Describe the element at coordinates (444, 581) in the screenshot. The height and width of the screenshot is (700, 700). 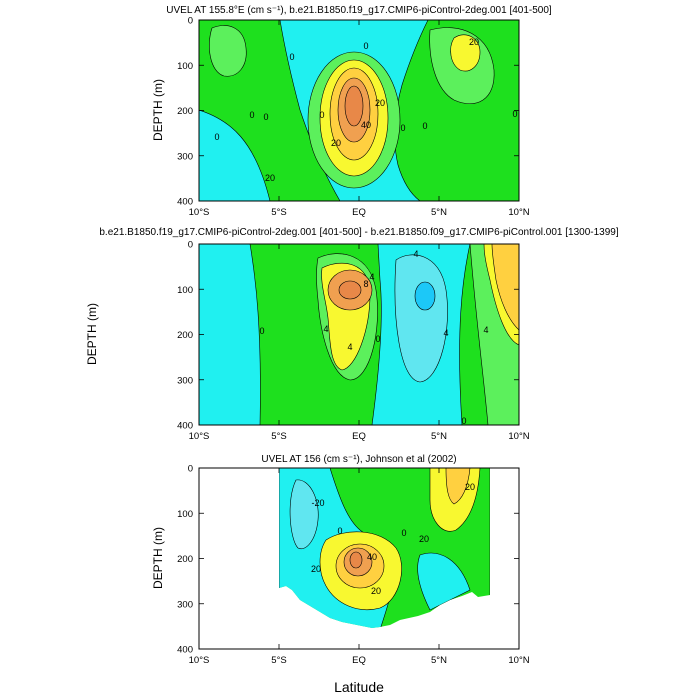
I see `panel3-westward-north` at that location.